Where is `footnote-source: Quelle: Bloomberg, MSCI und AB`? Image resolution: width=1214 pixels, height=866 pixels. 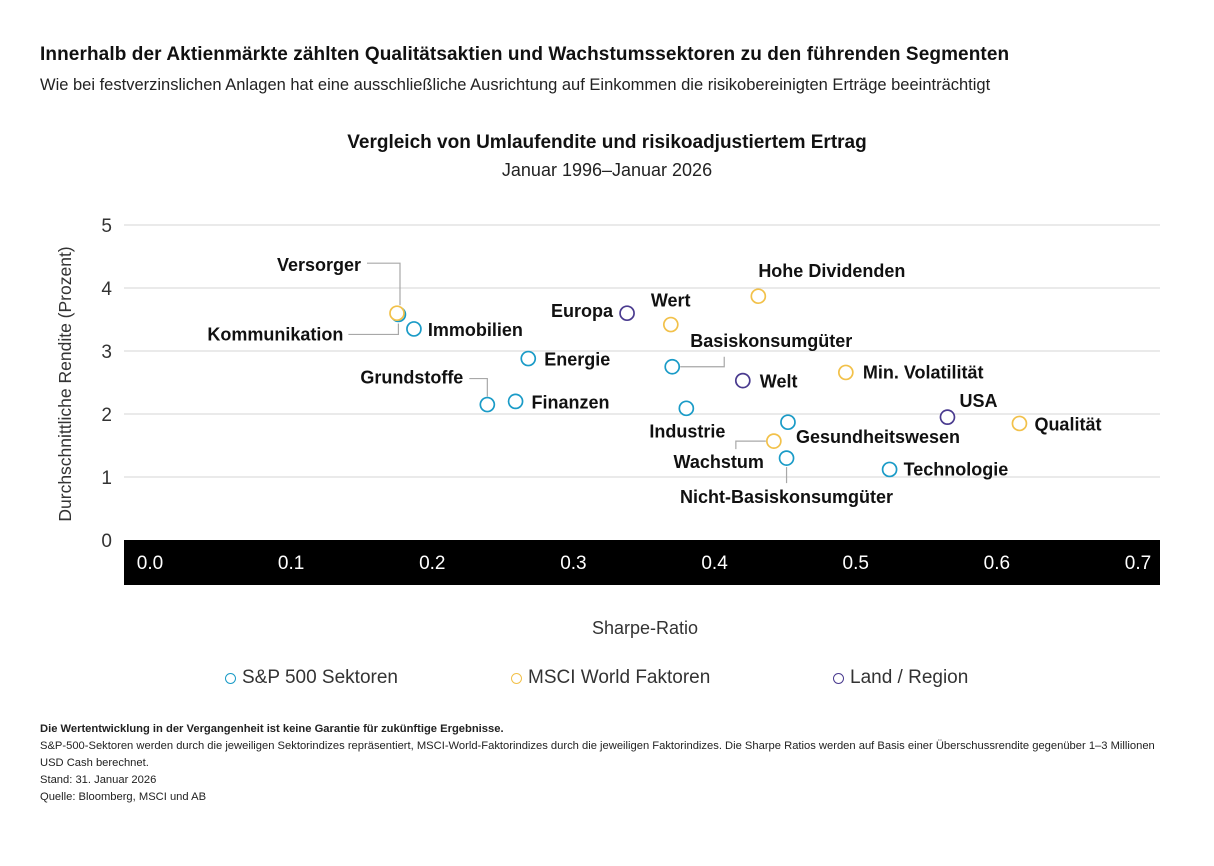
footnote-source: Quelle: Bloomberg, MSCI und AB is located at coordinates (123, 797).